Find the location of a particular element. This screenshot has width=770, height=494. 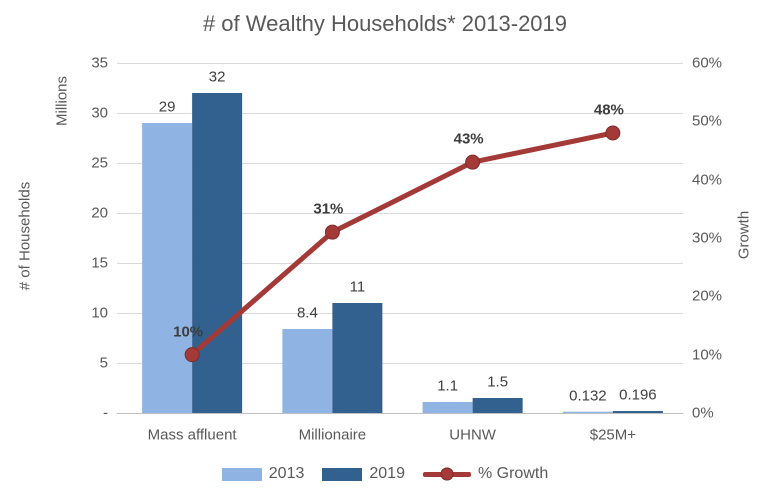

legend-label-2019: 2019 is located at coordinates (387, 473).